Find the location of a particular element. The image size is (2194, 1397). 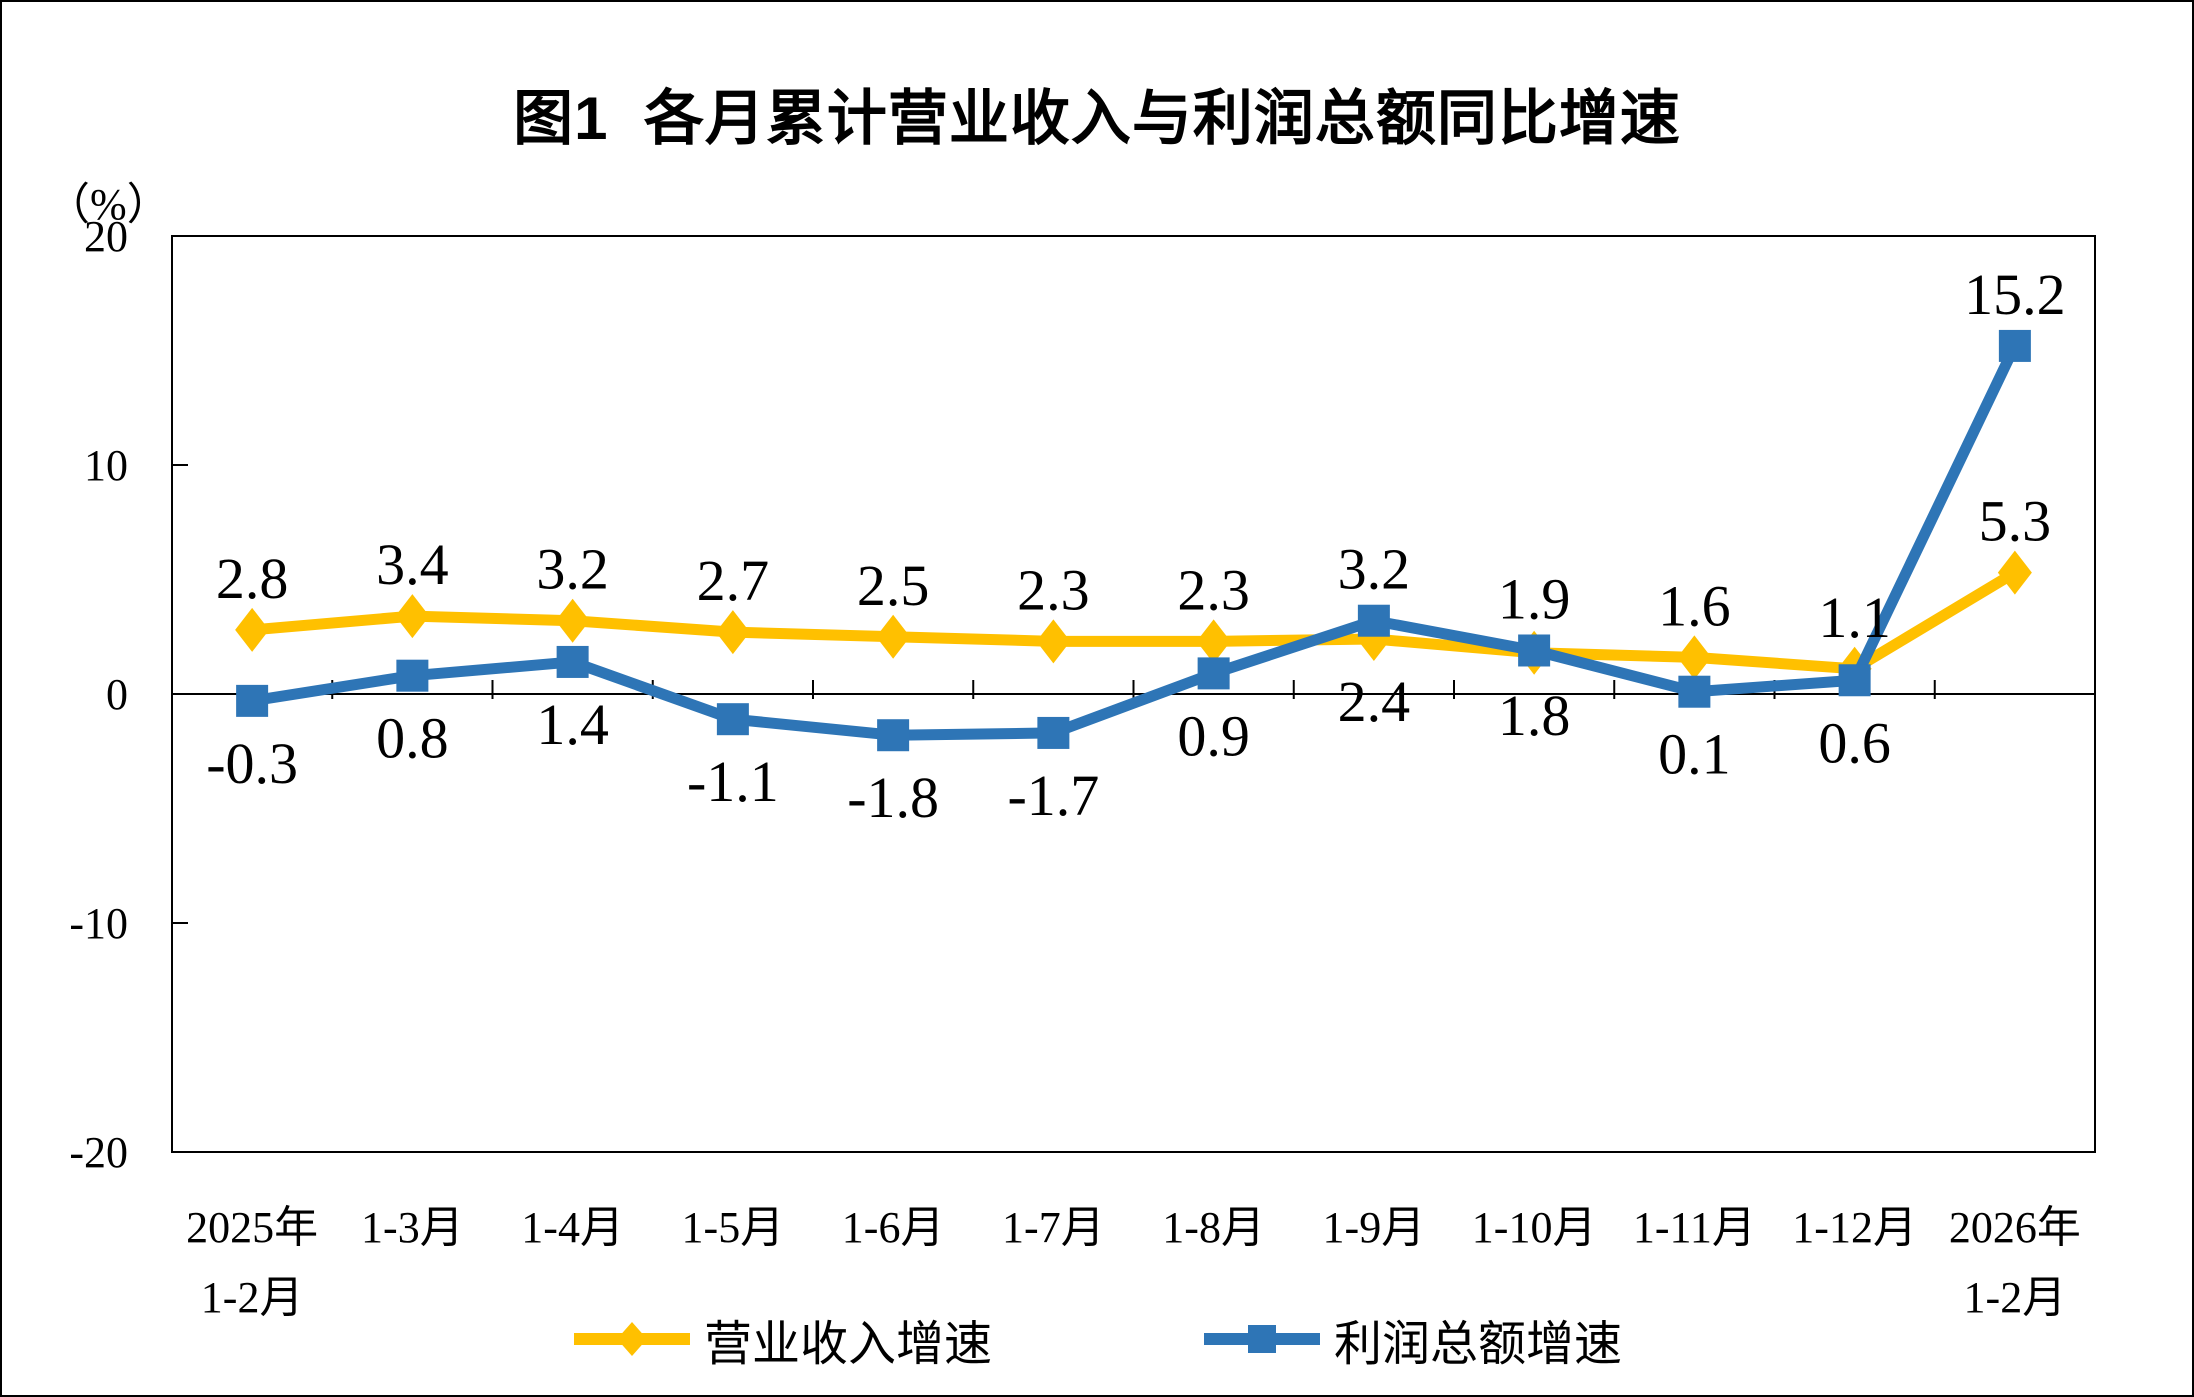

profit-data-label: -1.7 is located at coordinates (1053, 795).